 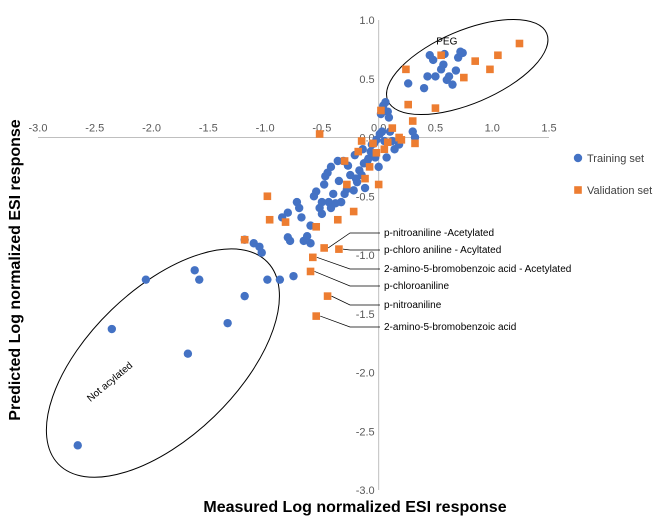 What do you see at coordinates (354, 507) in the screenshot?
I see `x-axis-title: Measured Log normalized ESI response` at bounding box center [354, 507].